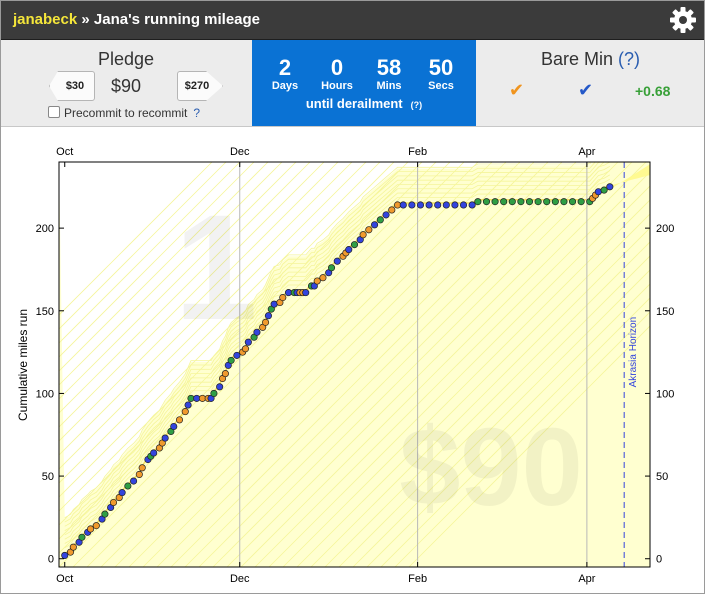  I want to click on decrease-pledge-button: $30, so click(72, 86).